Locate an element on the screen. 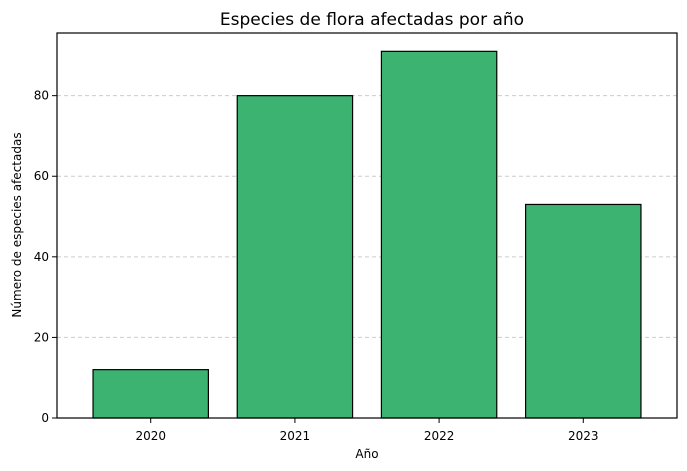 The height and width of the screenshot is (471, 687). y-axis: 0 20 40 60 80 is located at coordinates (45, 257).